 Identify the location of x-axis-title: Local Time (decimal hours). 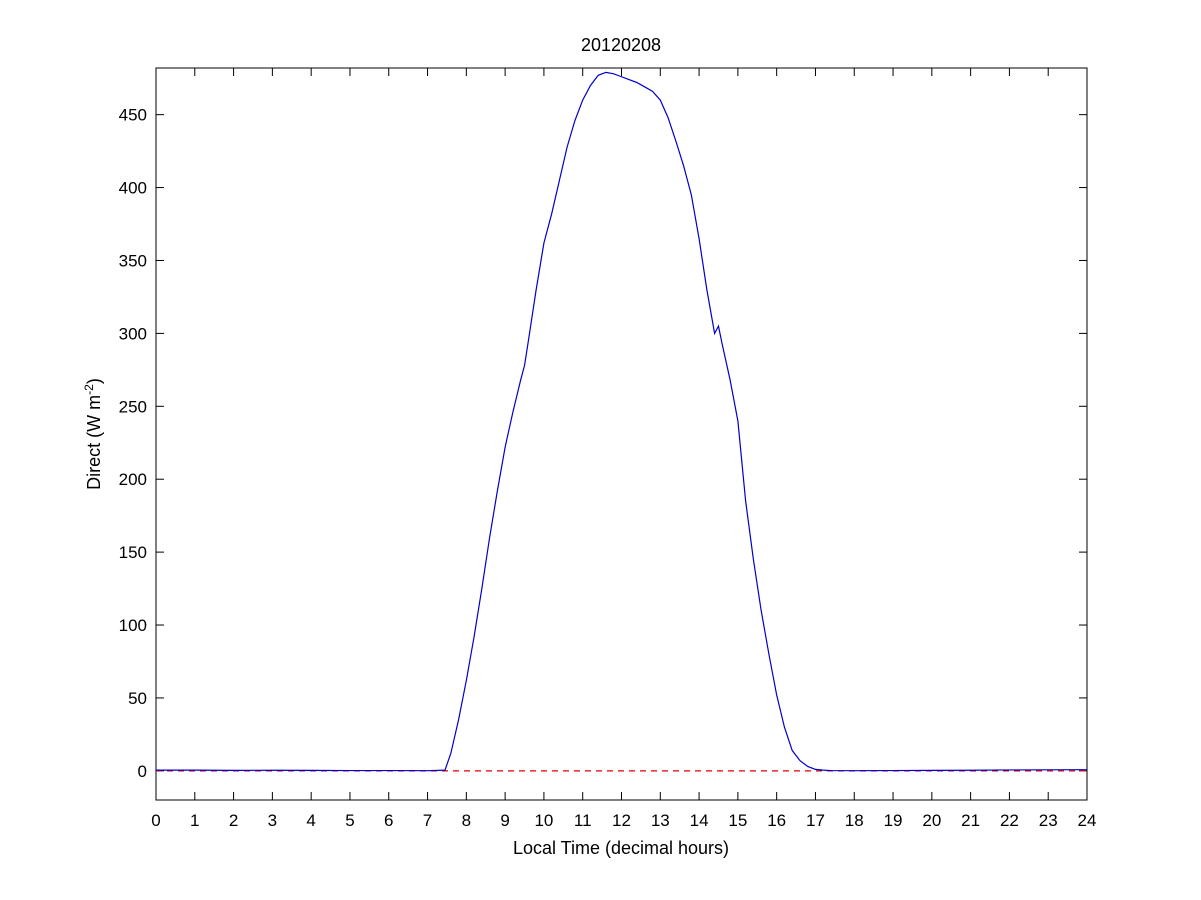
(621, 848).